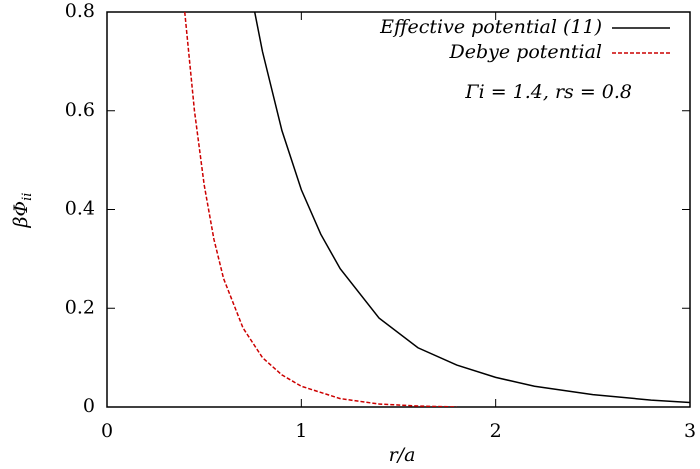 The width and height of the screenshot is (700, 469). I want to click on x-tick-label: 1, so click(301, 431).